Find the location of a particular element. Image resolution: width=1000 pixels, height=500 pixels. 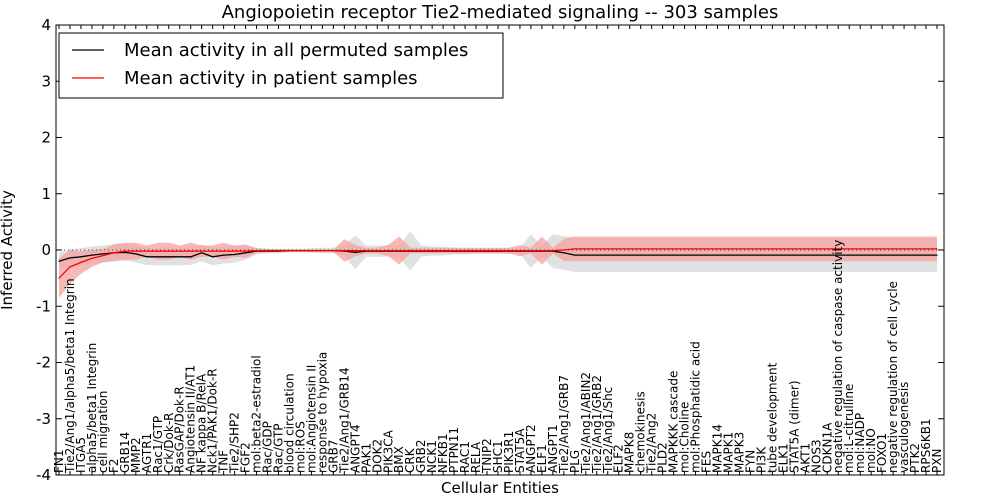

x-category-label: MAPK8 is located at coordinates (630, 452).